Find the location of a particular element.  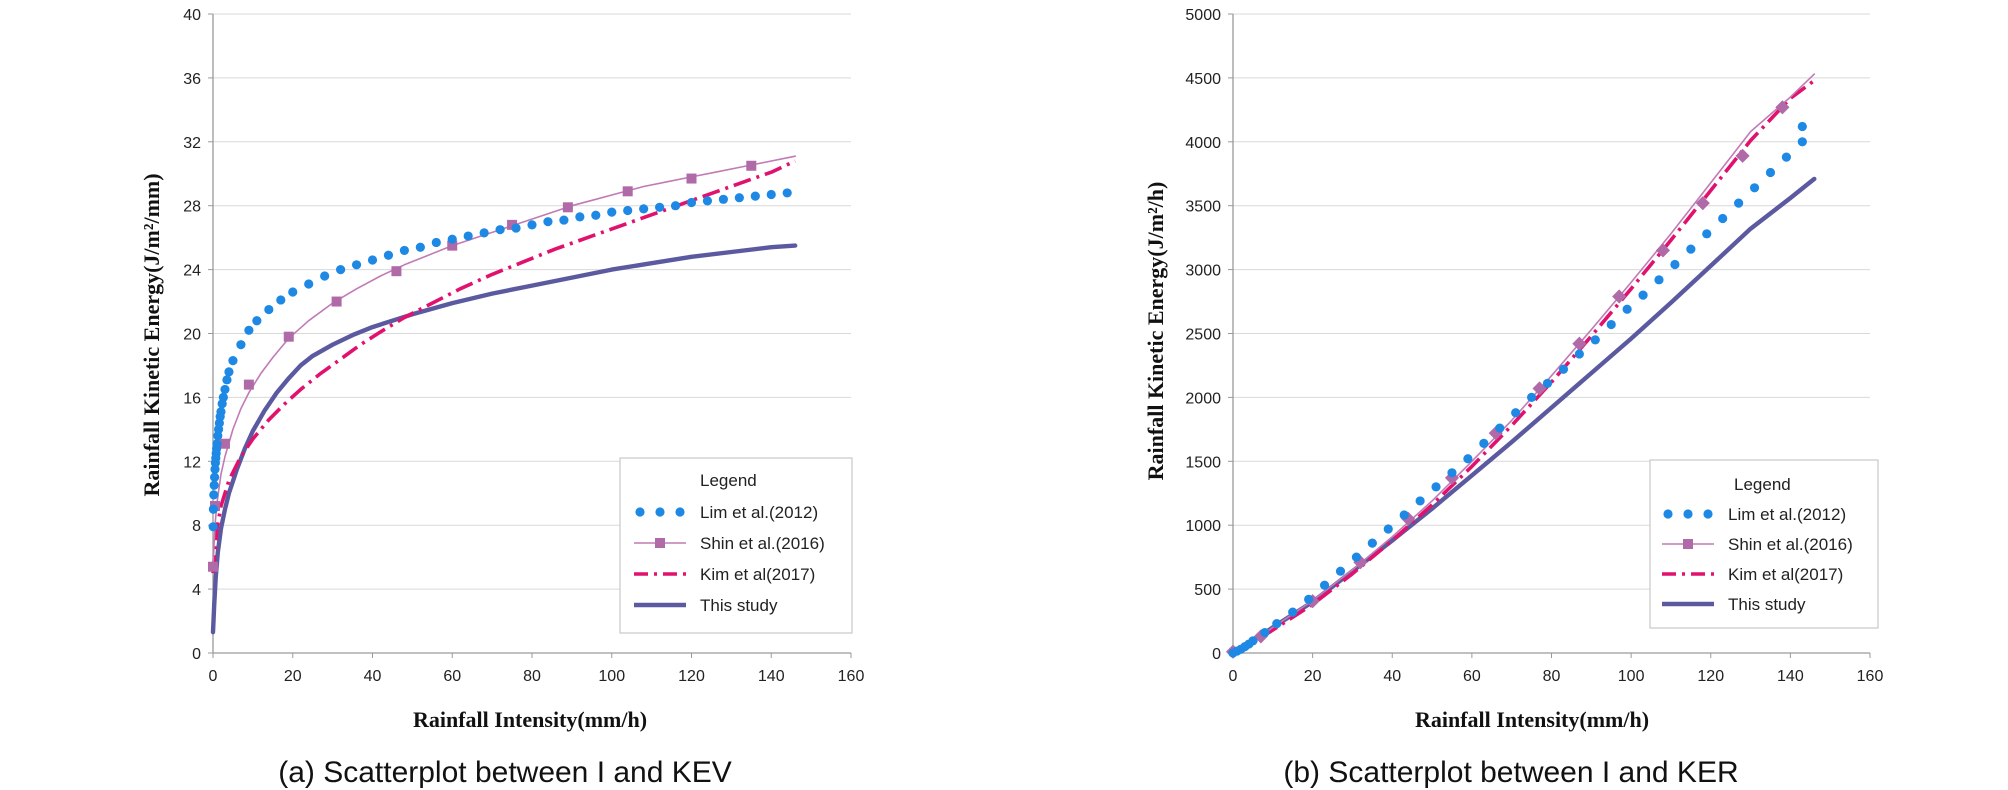

chart-a-y-tick-label: 20 is located at coordinates (192, 335).